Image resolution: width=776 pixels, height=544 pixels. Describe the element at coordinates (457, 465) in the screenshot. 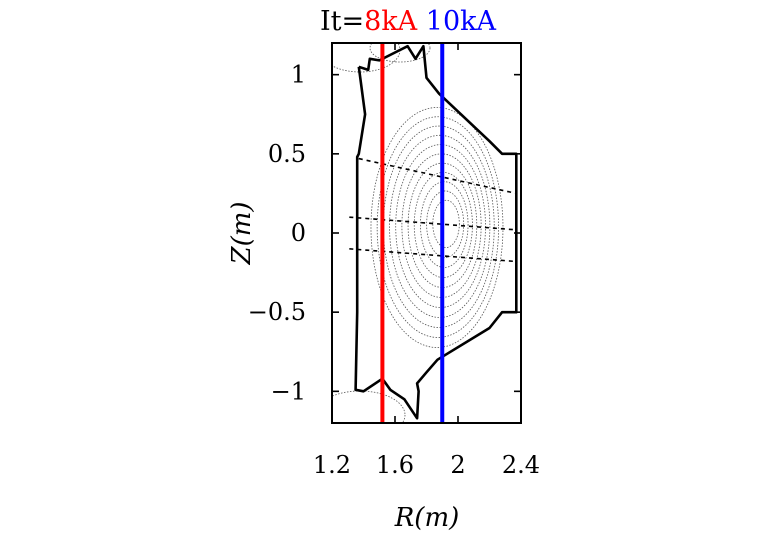

I see `x-tick-label: 2` at that location.